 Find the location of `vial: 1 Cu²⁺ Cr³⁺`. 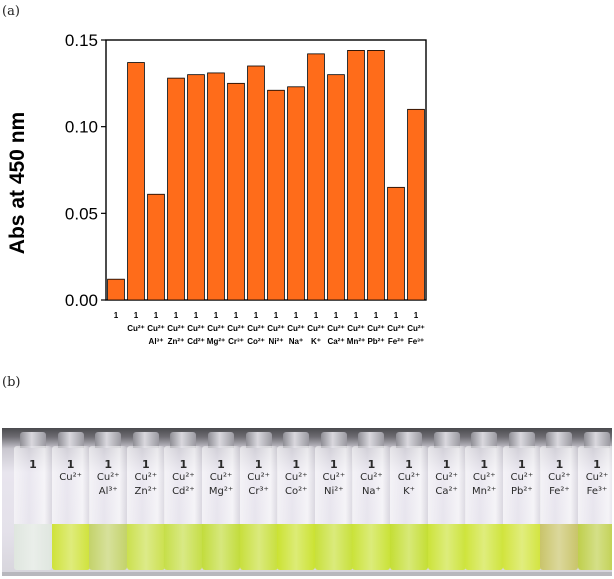

vial: 1 Cu²⁺ Cr³⁺ is located at coordinates (258, 502).